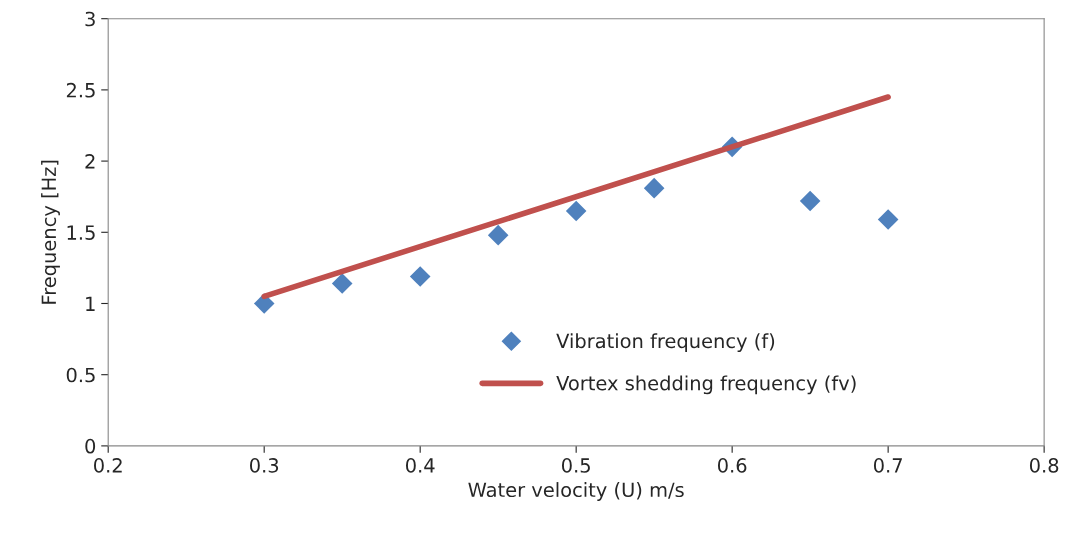 The image size is (1082, 534). What do you see at coordinates (81, 232) in the screenshot?
I see `y-tick-label: 1.5` at bounding box center [81, 232].